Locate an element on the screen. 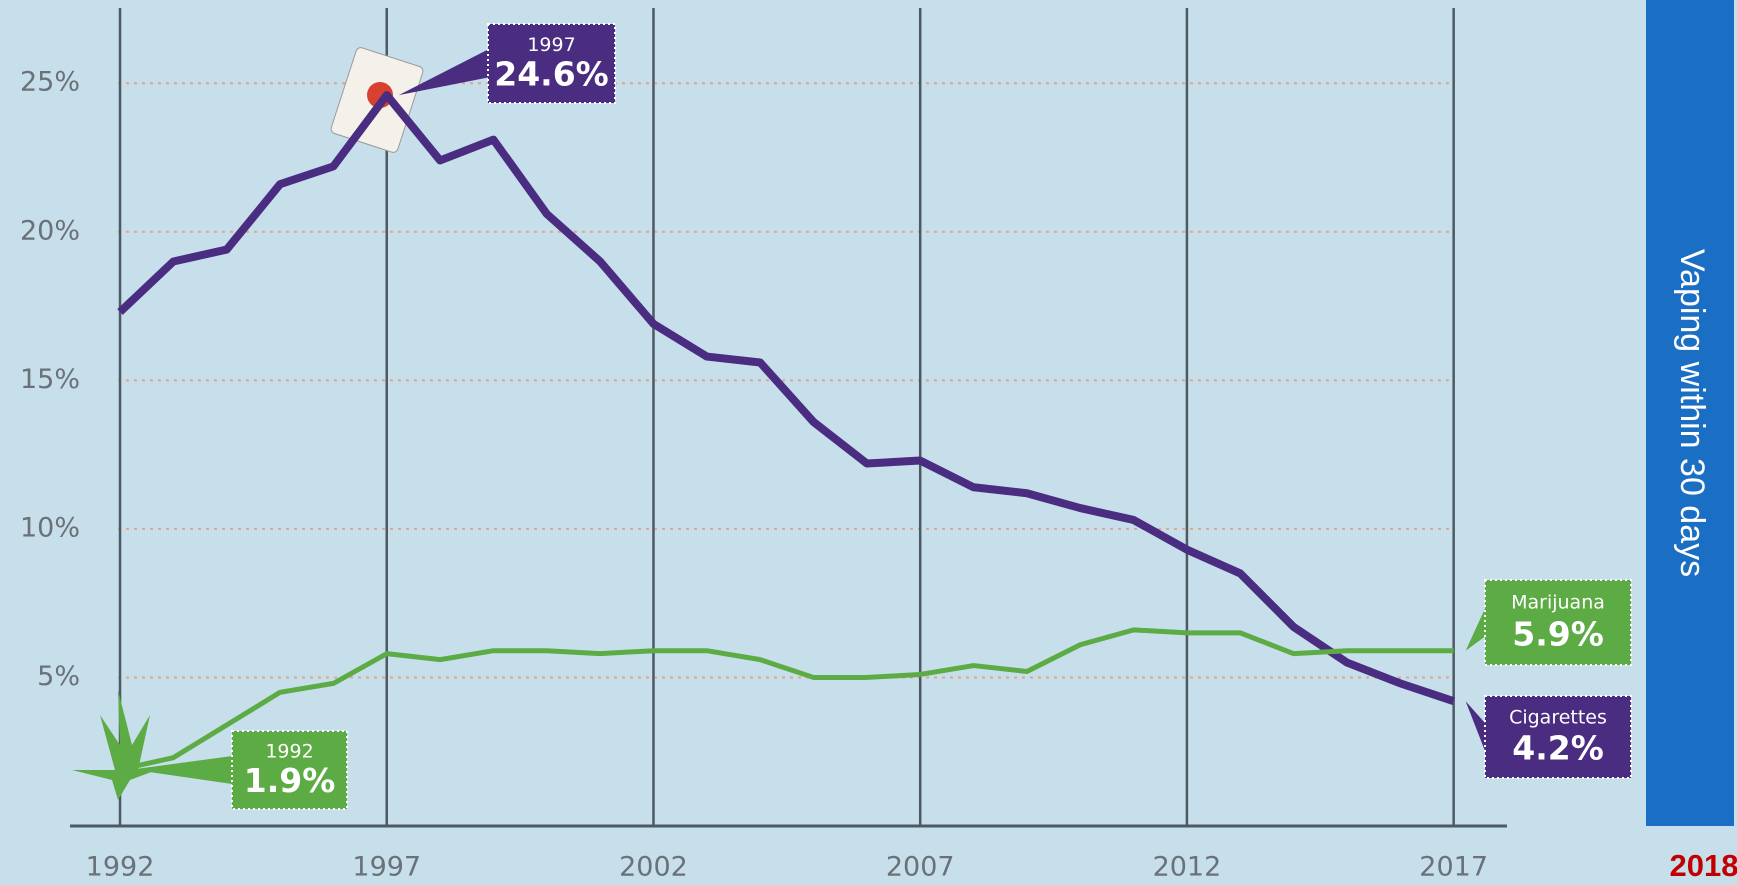 The image size is (1737, 885). y-tick-label: 20% is located at coordinates (50, 230).